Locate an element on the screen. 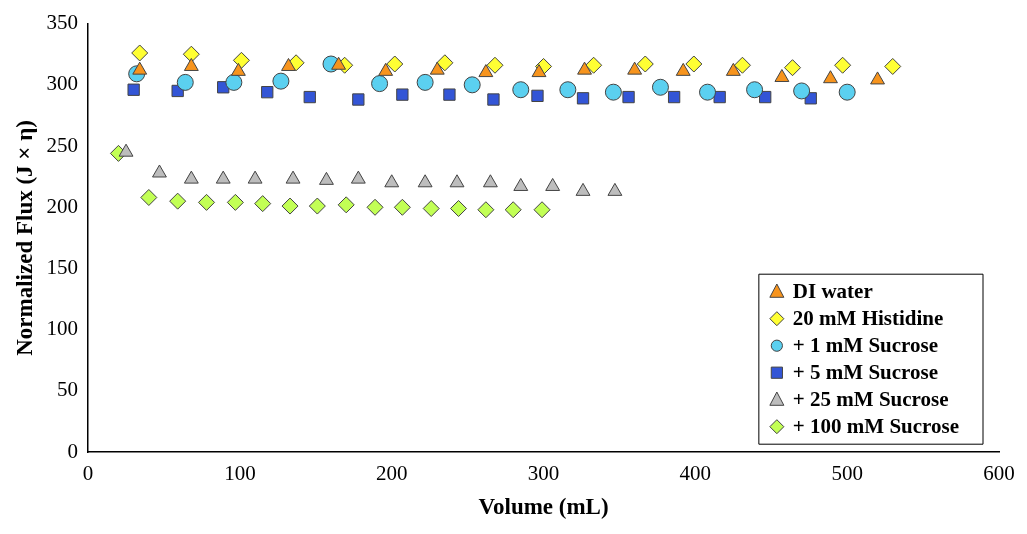 Image resolution: width=1027 pixels, height=534 pixels. legend-label: 20 mM Histidine is located at coordinates (868, 318).